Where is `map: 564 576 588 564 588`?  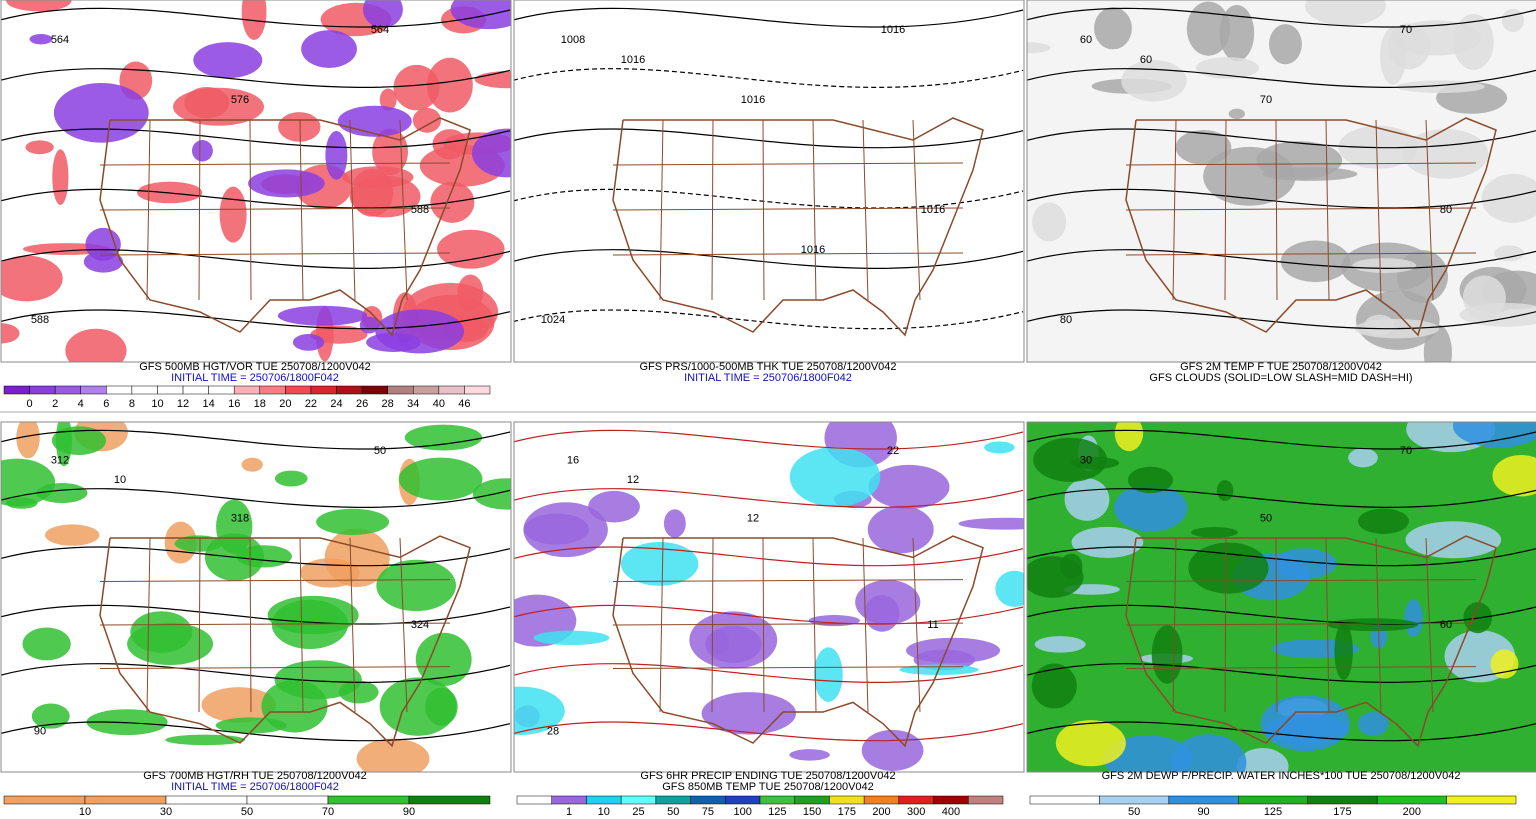
map: 564 576 588 564 588 is located at coordinates (256, 181).